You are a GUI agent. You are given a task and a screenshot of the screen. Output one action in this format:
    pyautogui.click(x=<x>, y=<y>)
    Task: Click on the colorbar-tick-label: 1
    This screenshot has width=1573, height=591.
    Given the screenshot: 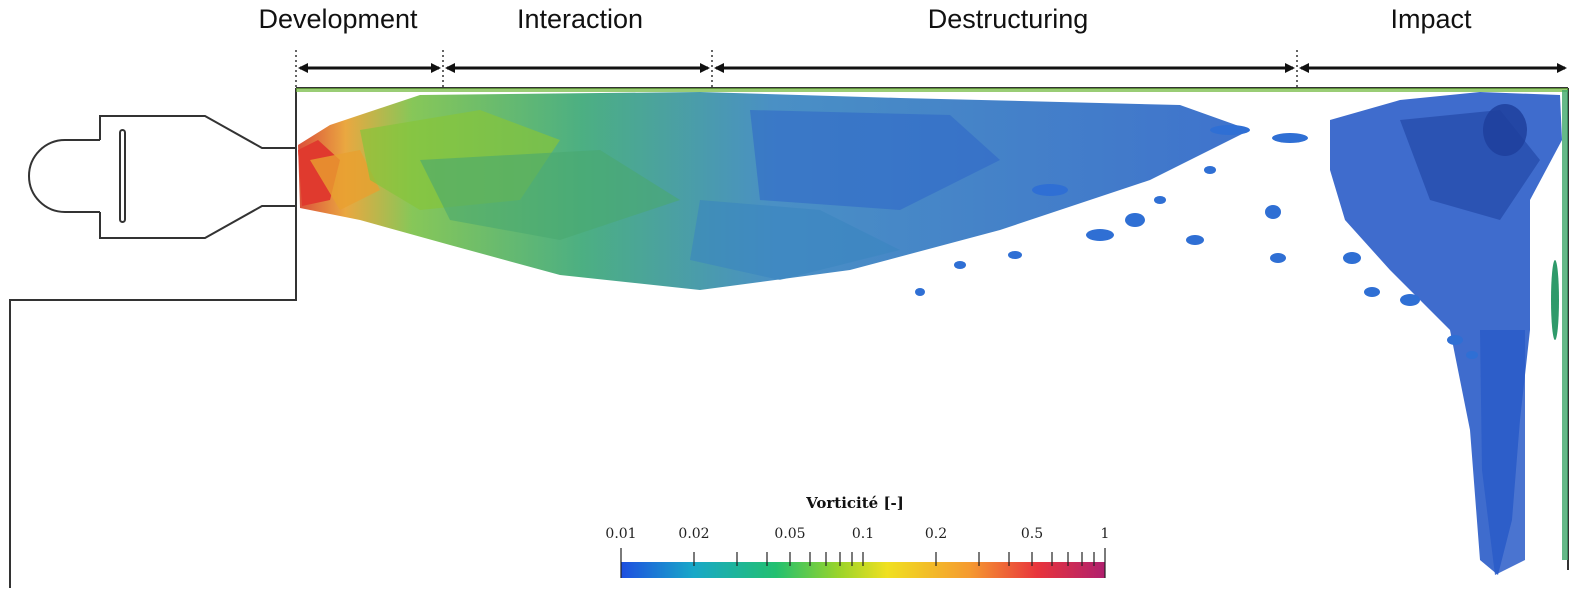 What is the action you would take?
    pyautogui.click(x=1105, y=534)
    